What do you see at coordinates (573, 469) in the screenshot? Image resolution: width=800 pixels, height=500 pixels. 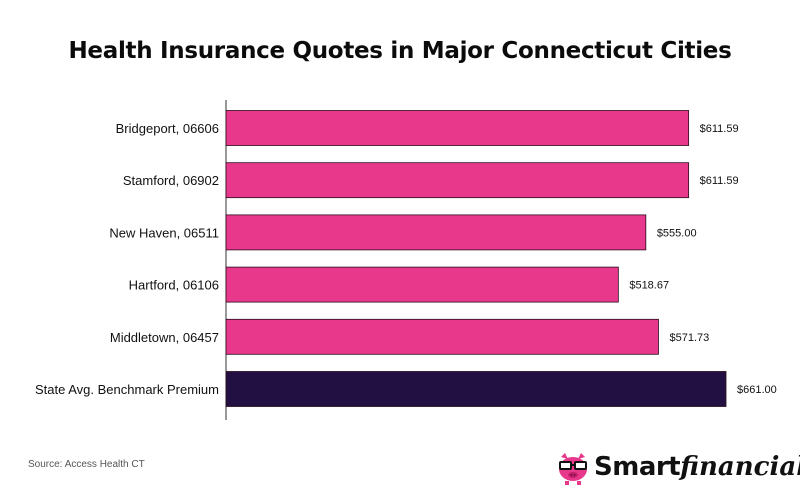 I see `piggy-bank-with-glasses-icon` at bounding box center [573, 469].